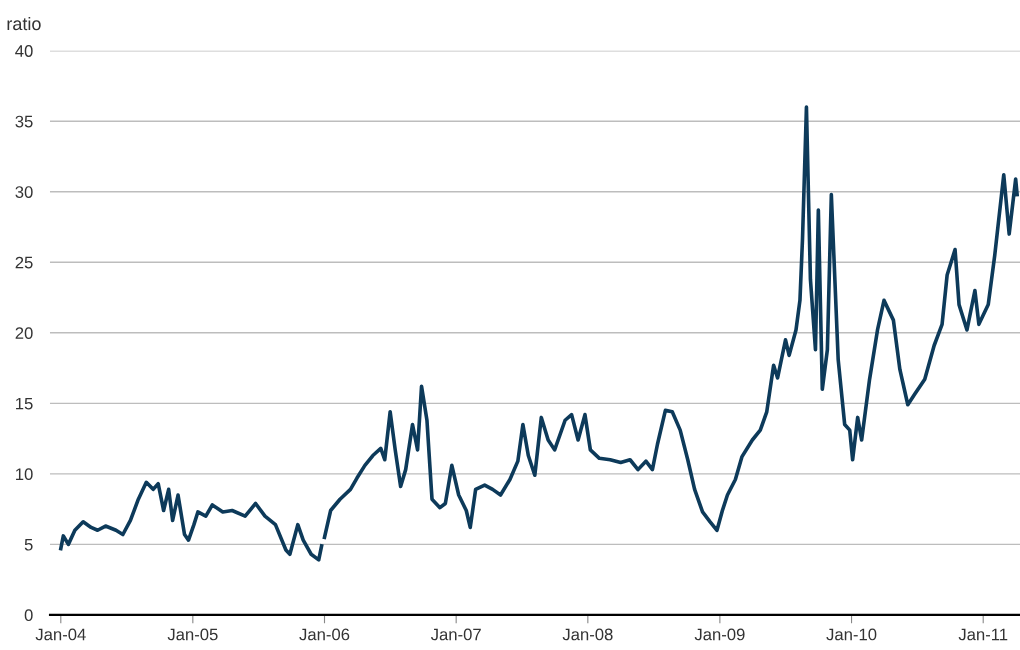 This screenshot has height=650, width=1020. Describe the element at coordinates (324, 634) in the screenshot. I see `x-tick-label: Jan-06` at that location.